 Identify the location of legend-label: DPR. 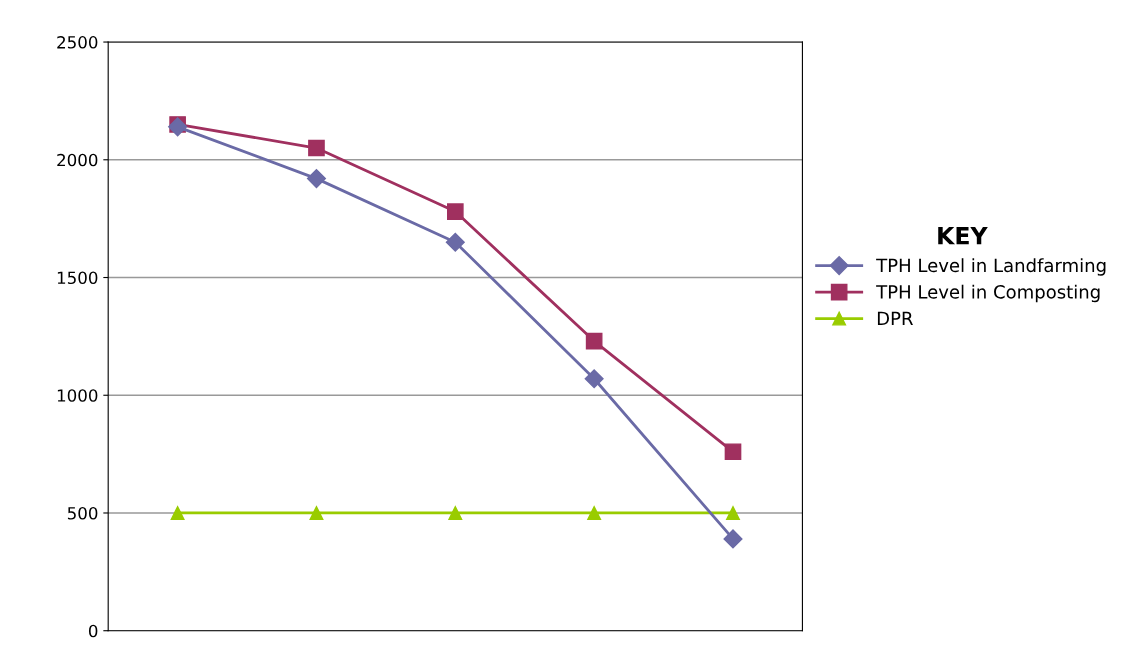
(895, 318).